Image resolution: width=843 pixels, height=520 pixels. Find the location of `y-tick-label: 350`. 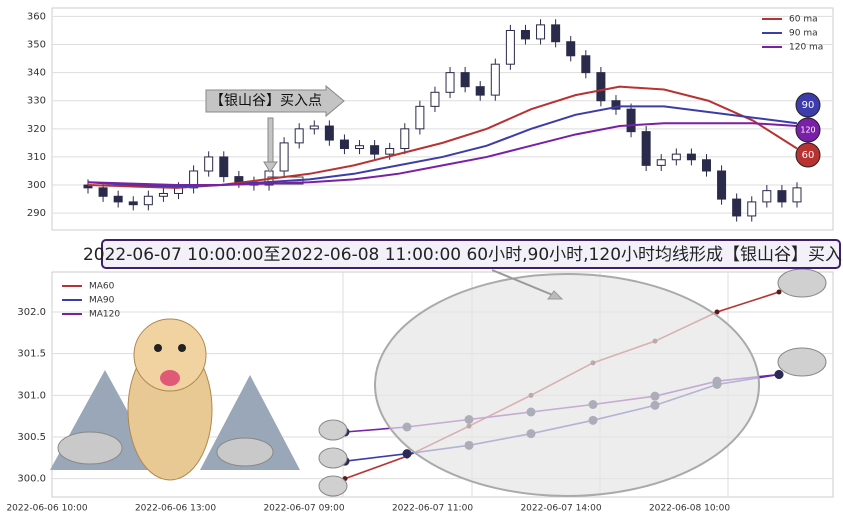

y-tick-label: 350 is located at coordinates (36, 45).